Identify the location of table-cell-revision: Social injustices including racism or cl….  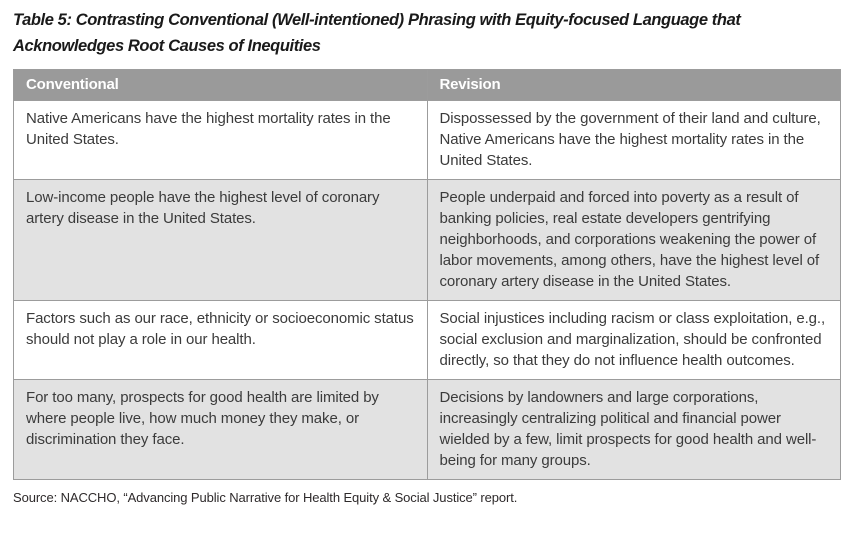
(633, 340).